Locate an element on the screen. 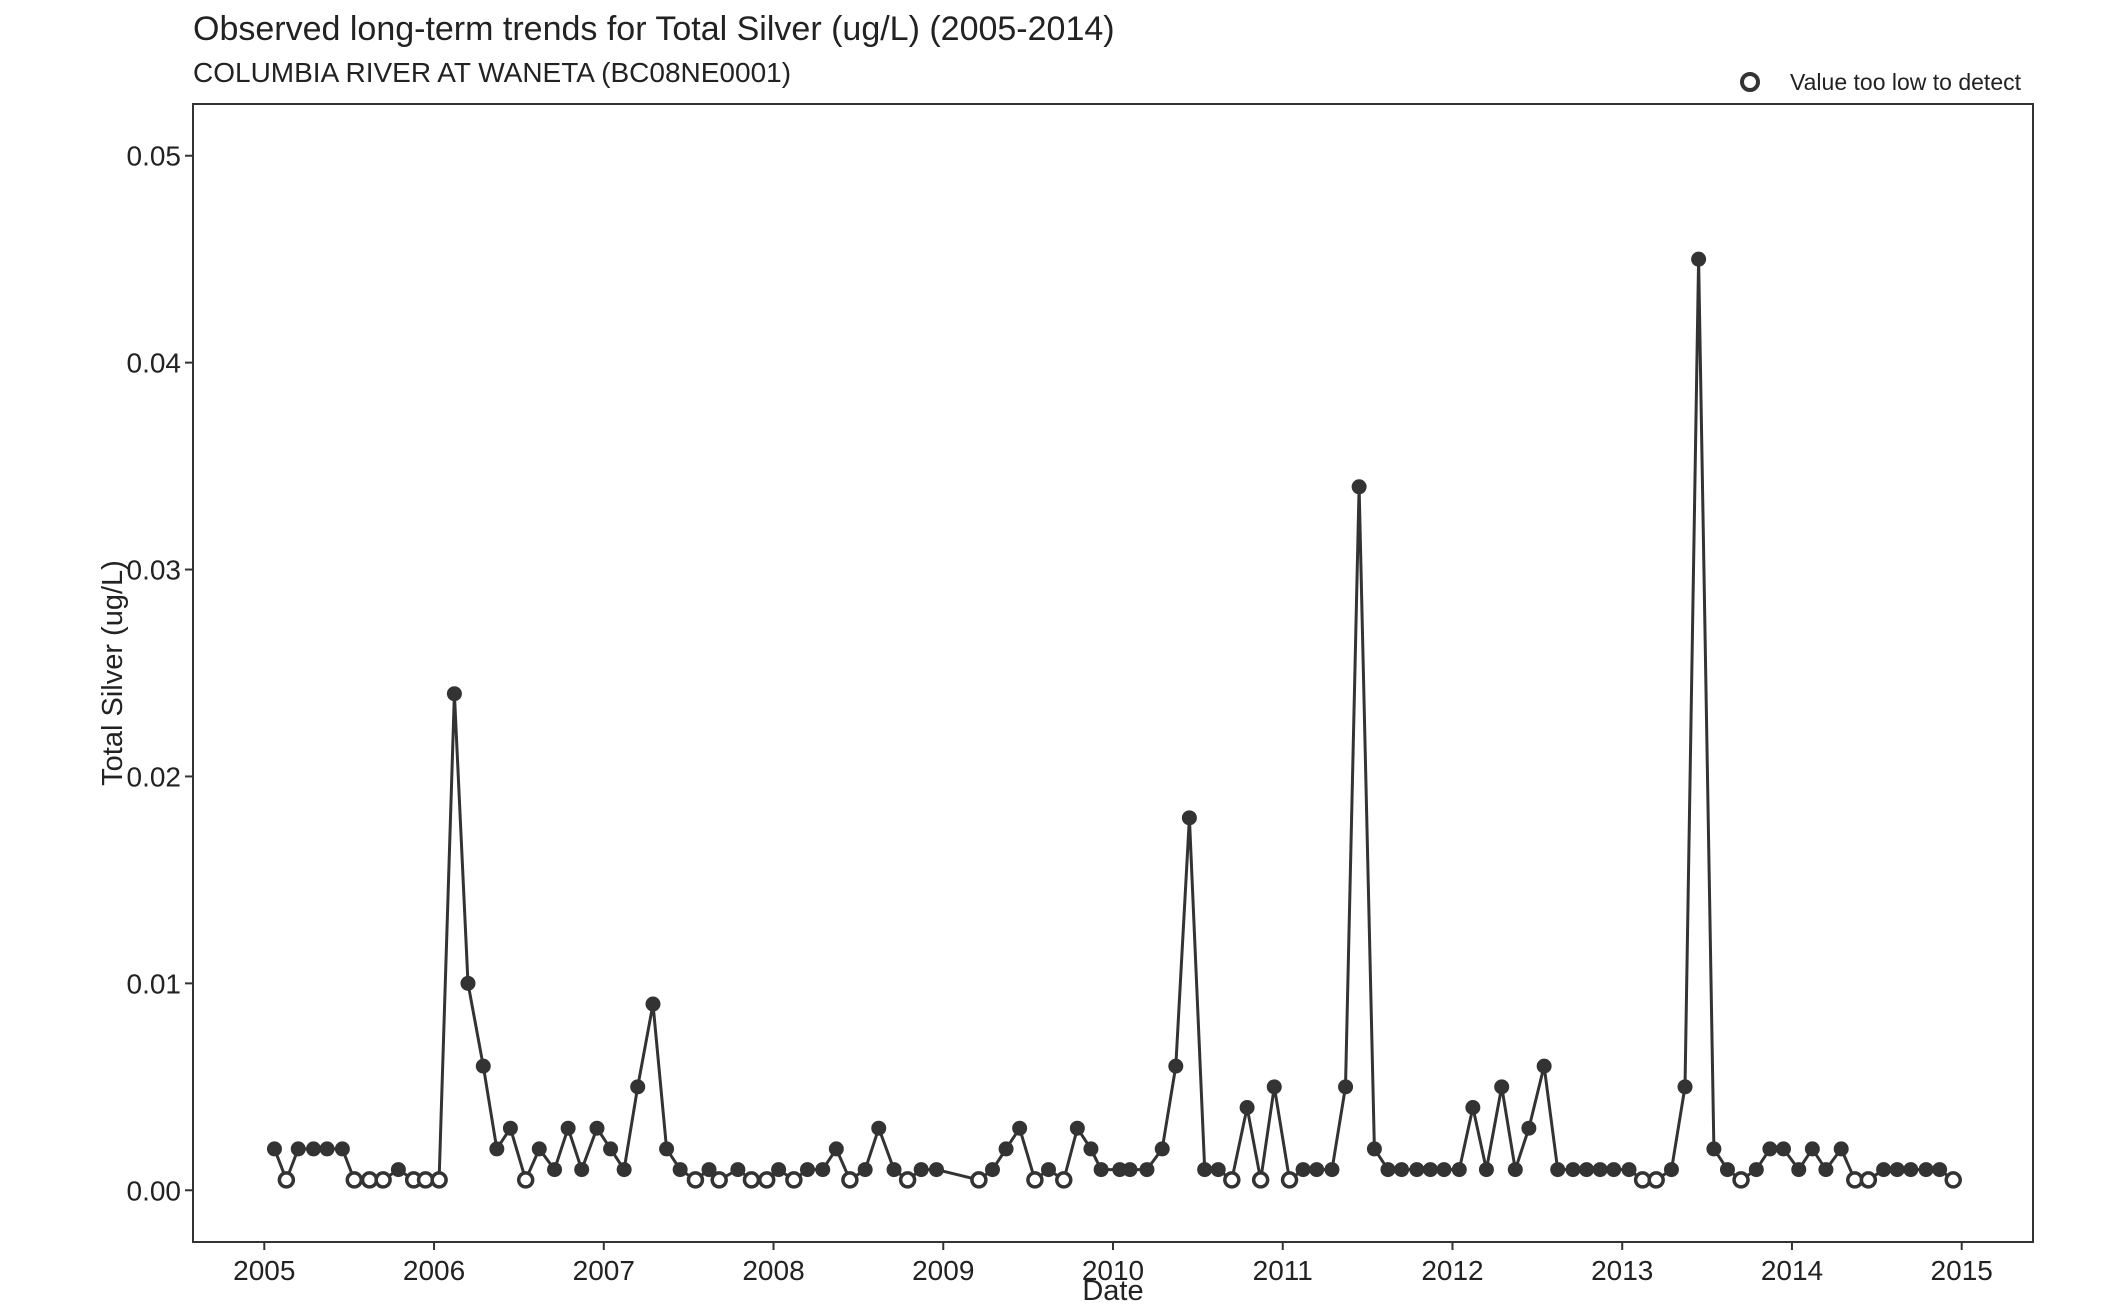  y-tick-label: 0.04 is located at coordinates (154, 363).